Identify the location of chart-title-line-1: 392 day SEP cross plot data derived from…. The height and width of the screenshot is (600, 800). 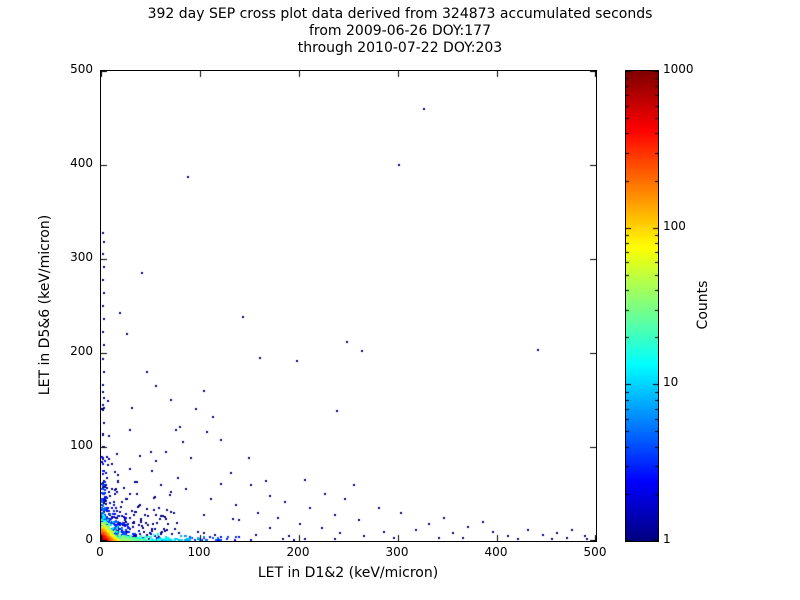
(400, 14).